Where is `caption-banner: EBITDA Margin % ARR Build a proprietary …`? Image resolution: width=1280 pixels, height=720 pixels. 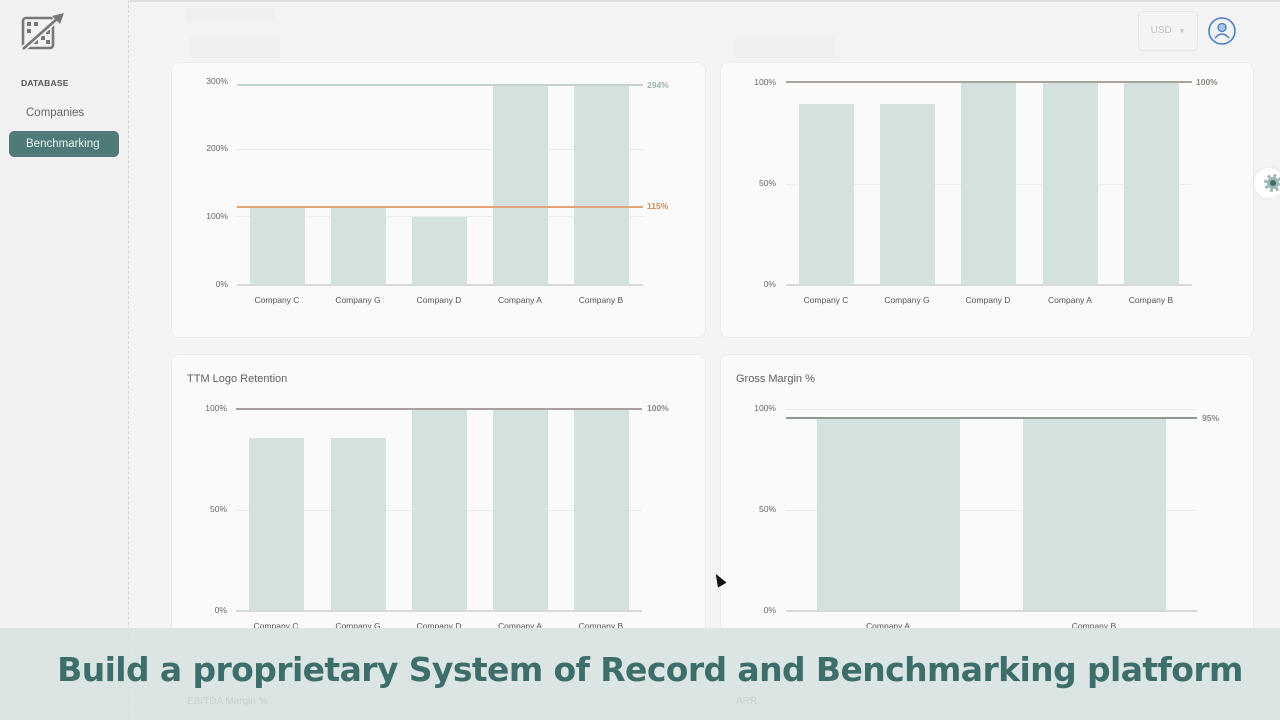 caption-banner: EBITDA Margin % ARR Build a proprietary … is located at coordinates (640, 674).